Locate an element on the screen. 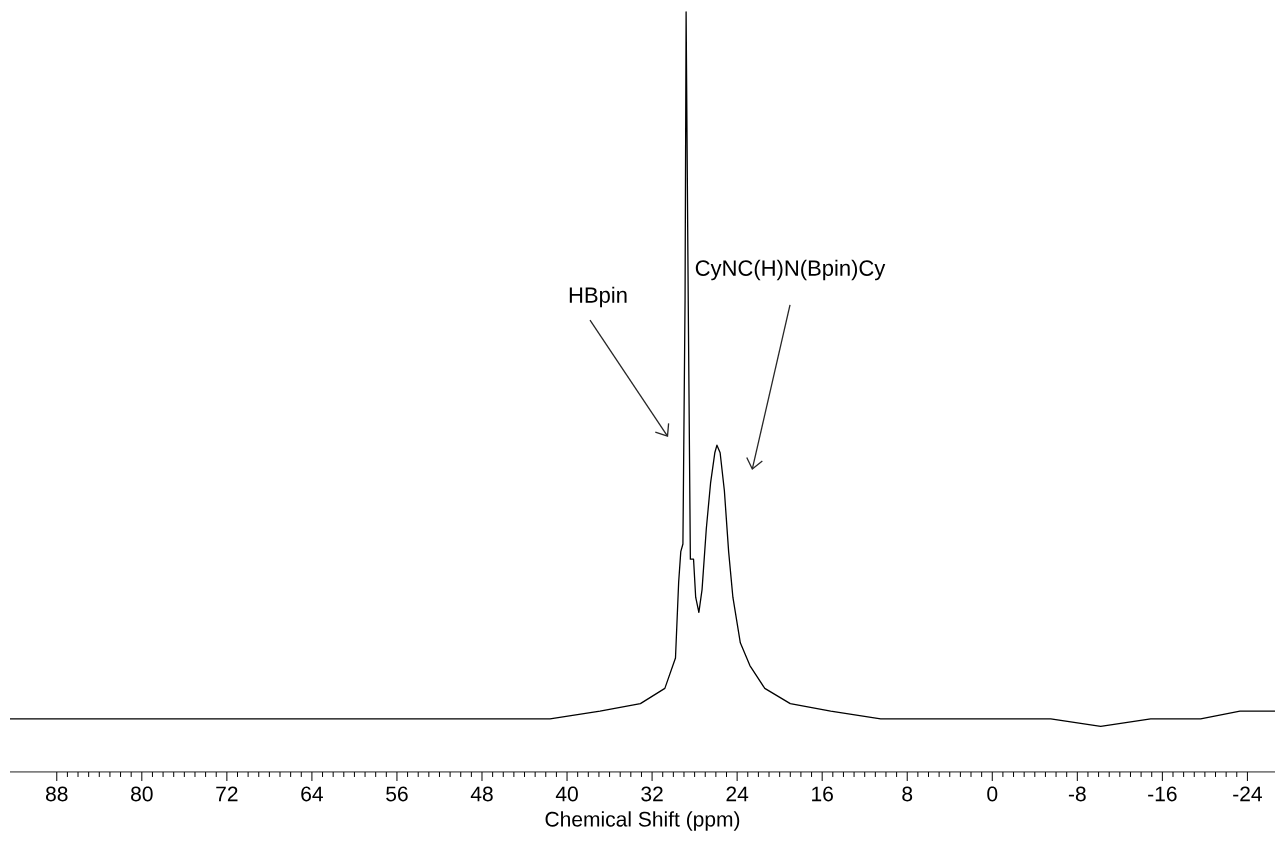  x-tick-label: 56 is located at coordinates (397, 794).